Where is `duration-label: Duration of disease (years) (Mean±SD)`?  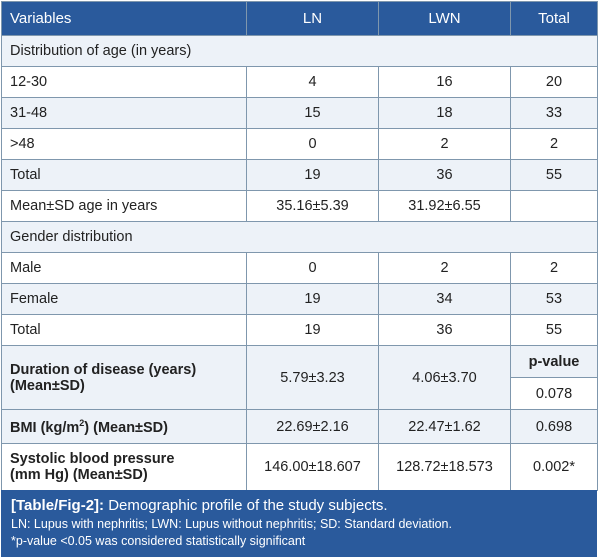 duration-label: Duration of disease (years) (Mean±SD) is located at coordinates (124, 377).